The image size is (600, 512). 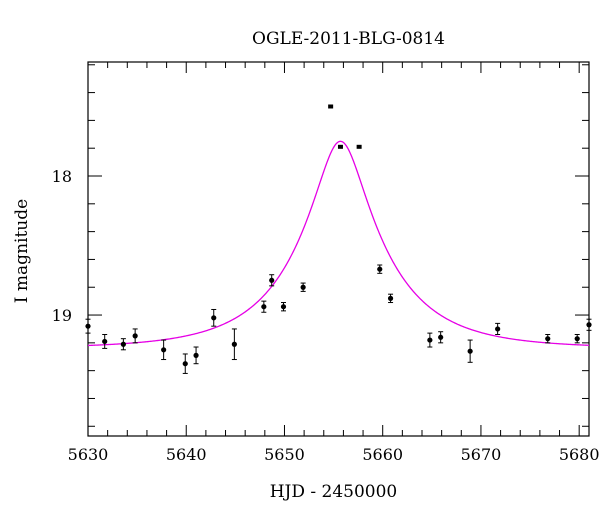 I want to click on x-tick-label: 5640, so click(x=186, y=454).